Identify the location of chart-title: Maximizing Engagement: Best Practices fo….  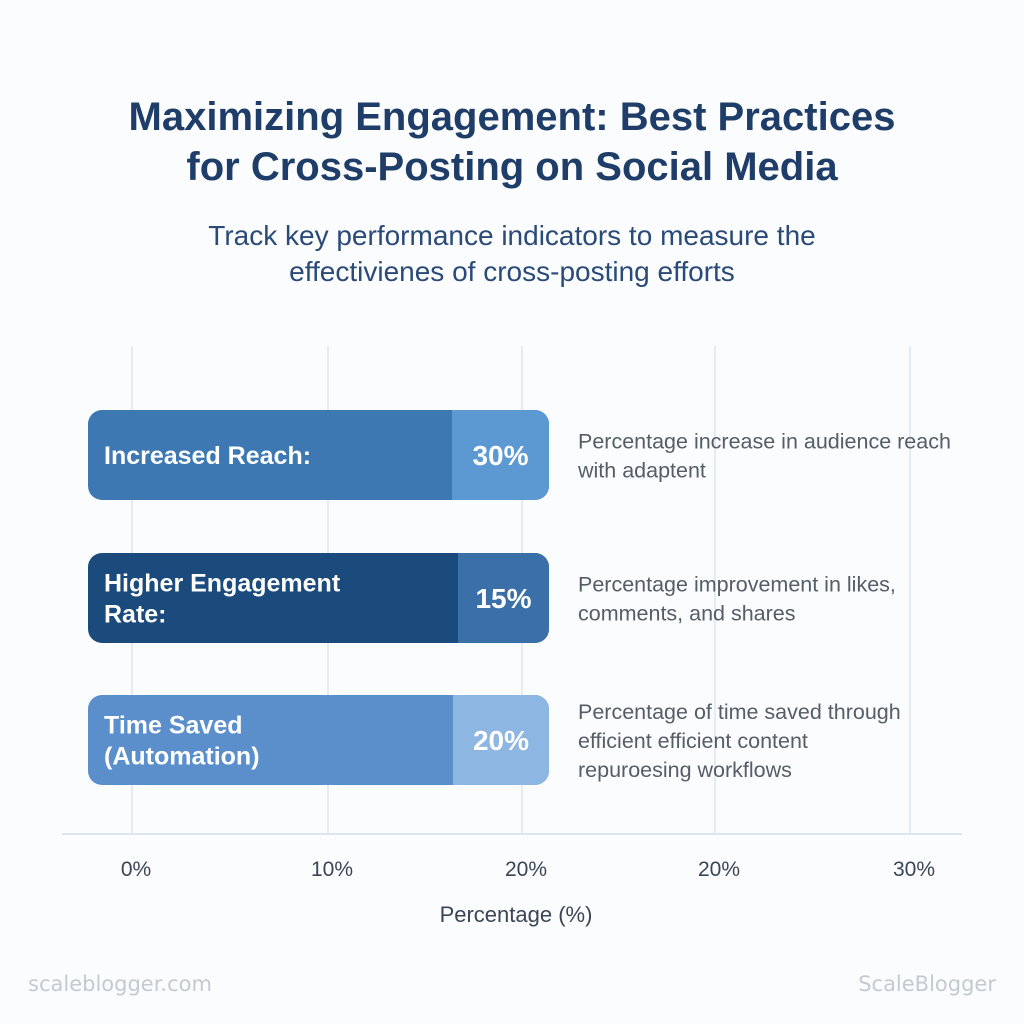
(512, 142).